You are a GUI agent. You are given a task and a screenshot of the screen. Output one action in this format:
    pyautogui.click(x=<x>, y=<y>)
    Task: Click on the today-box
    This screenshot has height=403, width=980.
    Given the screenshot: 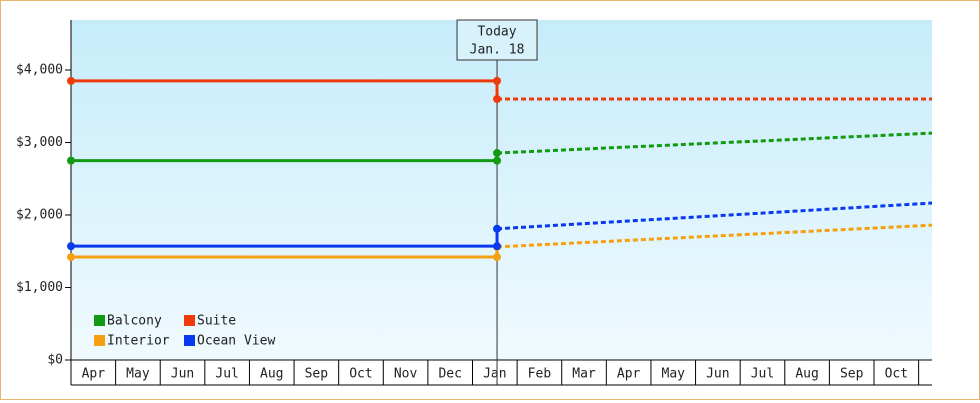 What is the action you would take?
    pyautogui.click(x=497, y=40)
    